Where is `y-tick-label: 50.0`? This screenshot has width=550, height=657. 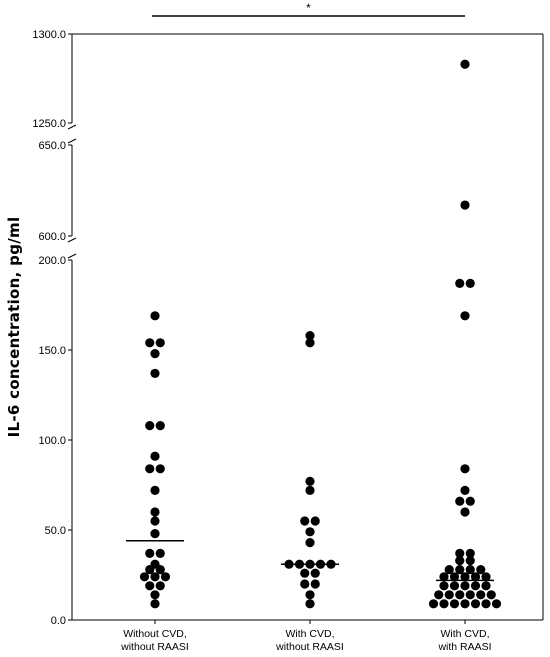
y-tick-label: 50.0 is located at coordinates (55, 531).